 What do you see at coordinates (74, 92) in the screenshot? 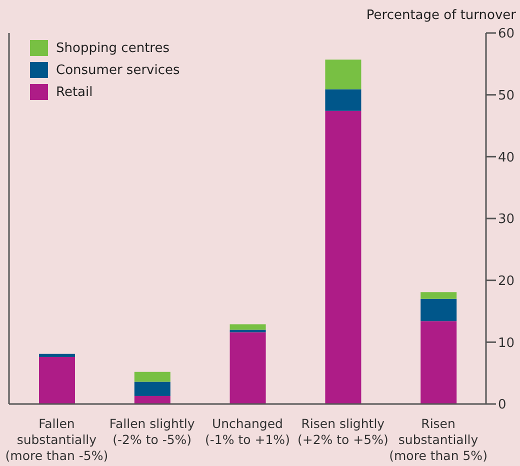
I see `legend-label: Retail` at bounding box center [74, 92].